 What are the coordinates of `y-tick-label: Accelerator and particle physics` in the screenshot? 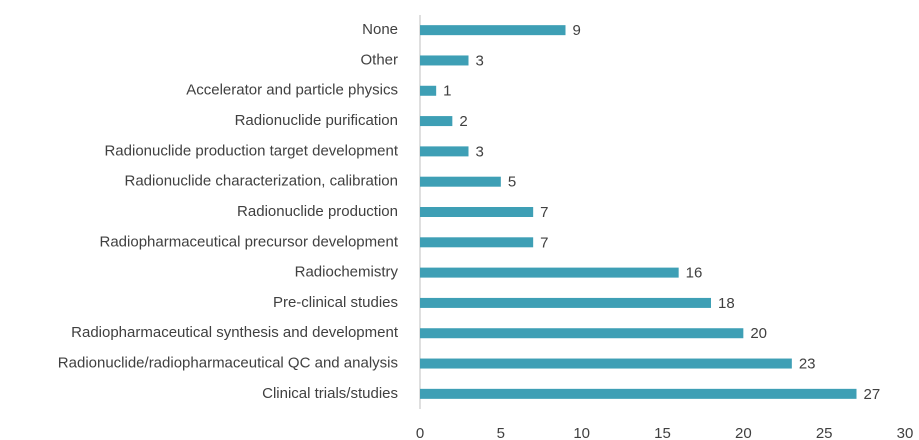 It's located at (292, 90).